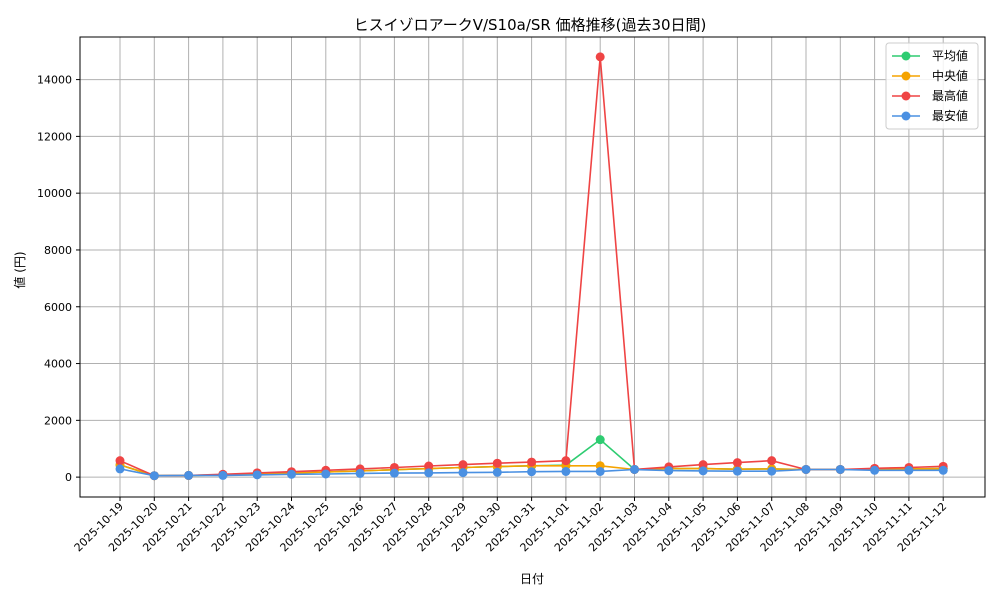 The height and width of the screenshot is (600, 1000). Describe the element at coordinates (68, 477) in the screenshot. I see `y-tick-label: 0` at that location.